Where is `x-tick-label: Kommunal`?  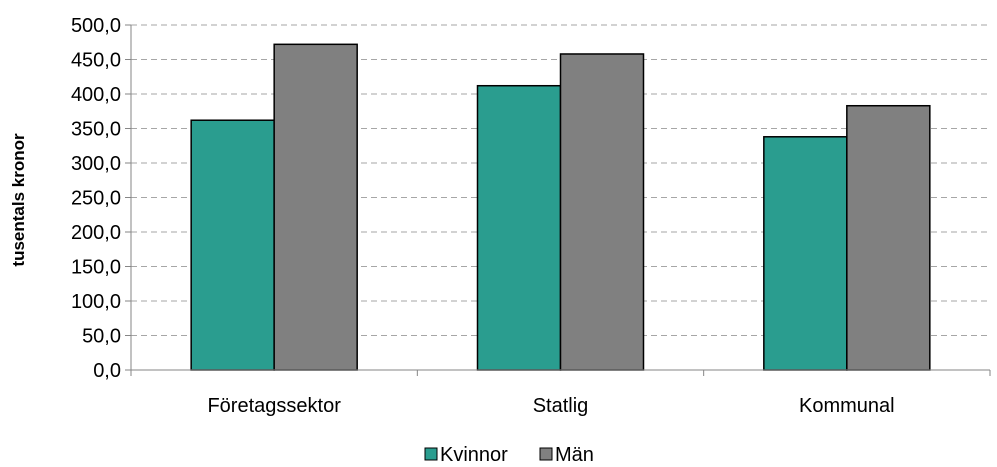 x-tick-label: Kommunal is located at coordinates (847, 406).